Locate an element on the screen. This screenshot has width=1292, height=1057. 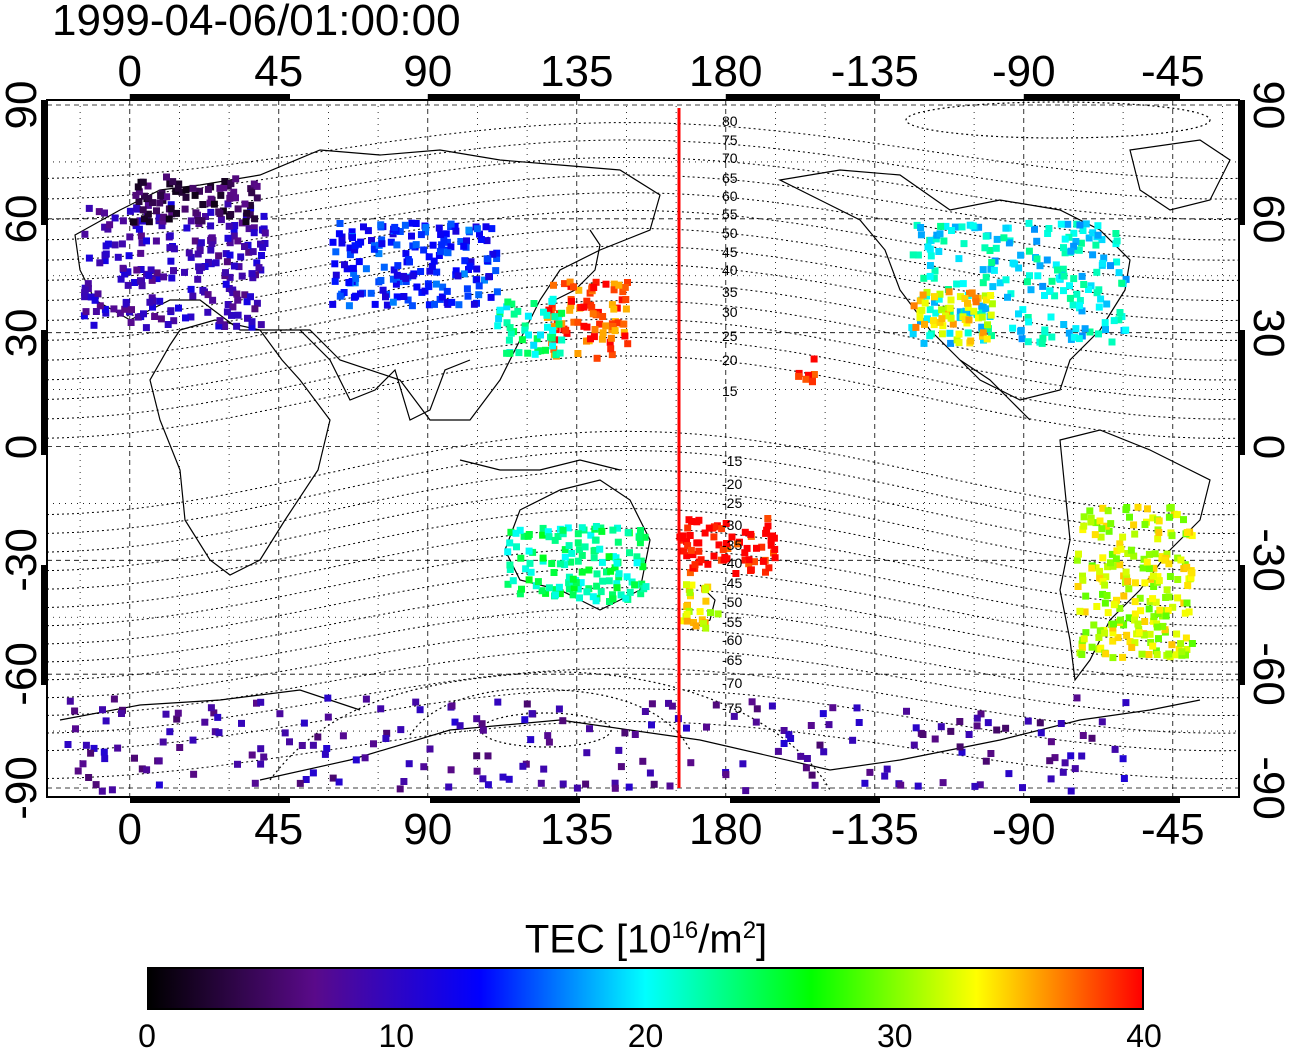
lat-tick-right: 30 is located at coordinates (1268, 333).